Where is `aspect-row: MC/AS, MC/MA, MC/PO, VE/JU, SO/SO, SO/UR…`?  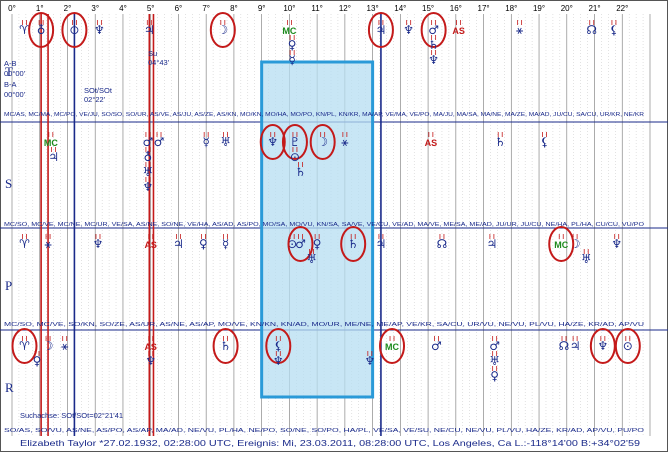
aspect-row: MC/AS, MC/MA, MC/PO, VE/JU, SO/SO, SO/UR… is located at coordinates (324, 115).